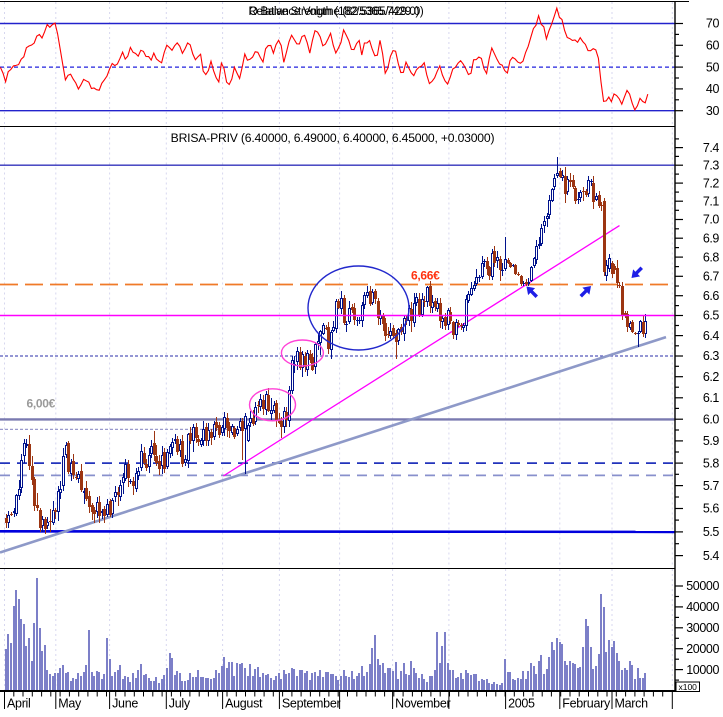 This screenshot has height=717, width=723. What do you see at coordinates (586, 704) in the screenshot?
I see `svg-text: February` at bounding box center [586, 704].